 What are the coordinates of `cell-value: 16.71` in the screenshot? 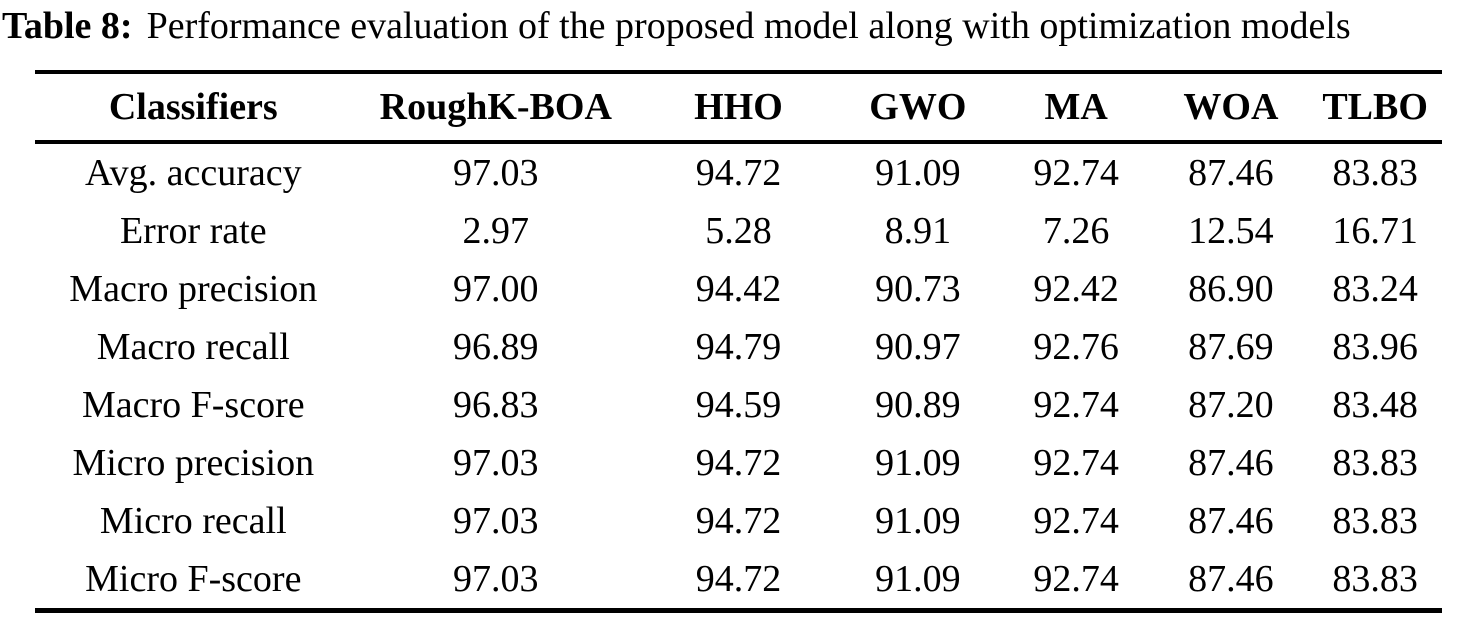 It's located at (1375, 230).